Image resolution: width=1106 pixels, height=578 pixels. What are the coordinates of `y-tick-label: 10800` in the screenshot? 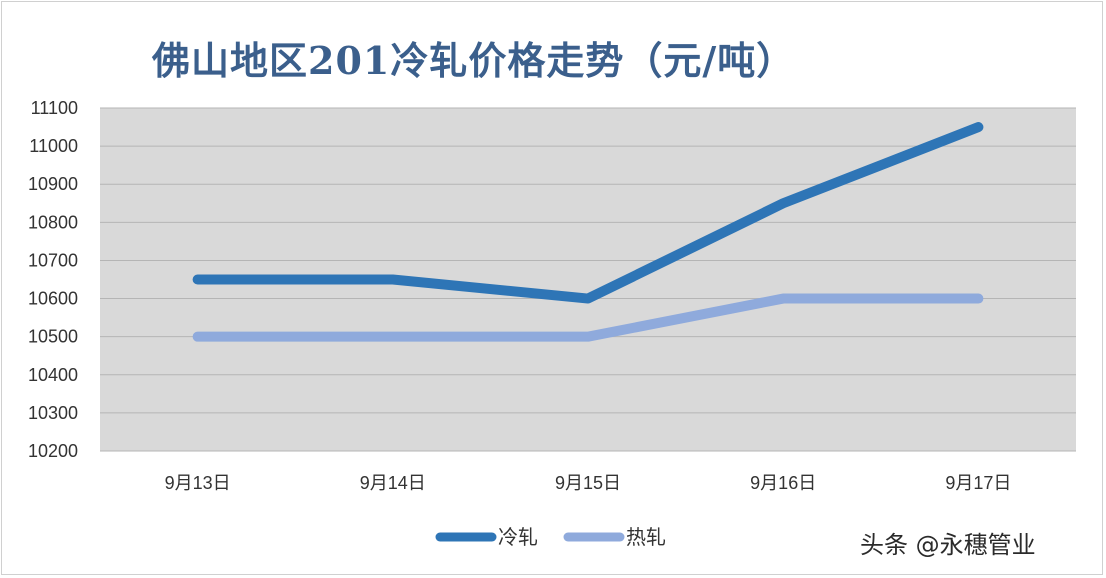 It's located at (53, 222).